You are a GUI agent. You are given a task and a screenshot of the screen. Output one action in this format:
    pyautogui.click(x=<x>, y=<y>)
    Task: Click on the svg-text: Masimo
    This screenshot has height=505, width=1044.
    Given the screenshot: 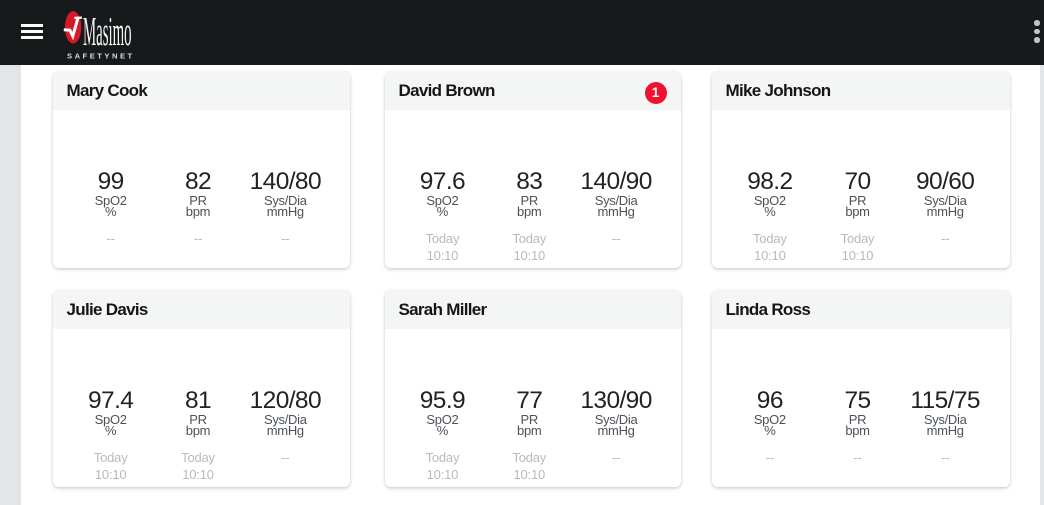 What is the action you would take?
    pyautogui.click(x=107, y=31)
    